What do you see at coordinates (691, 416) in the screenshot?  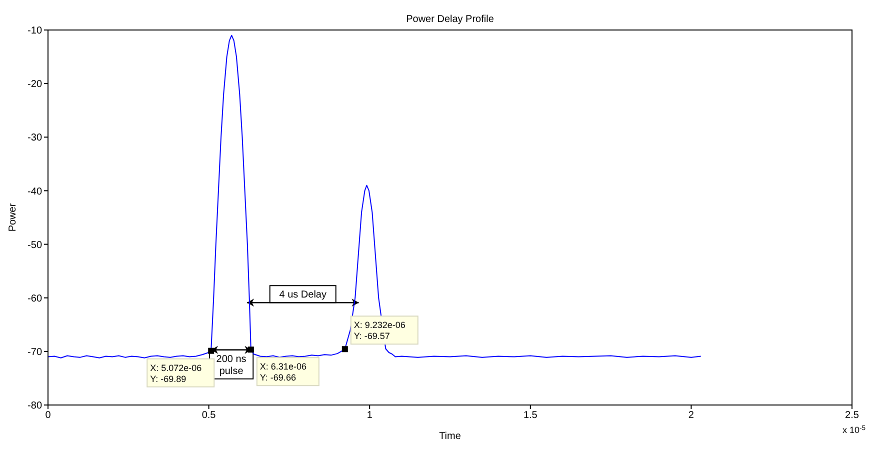 I see `x-tick-label: 2` at bounding box center [691, 416].